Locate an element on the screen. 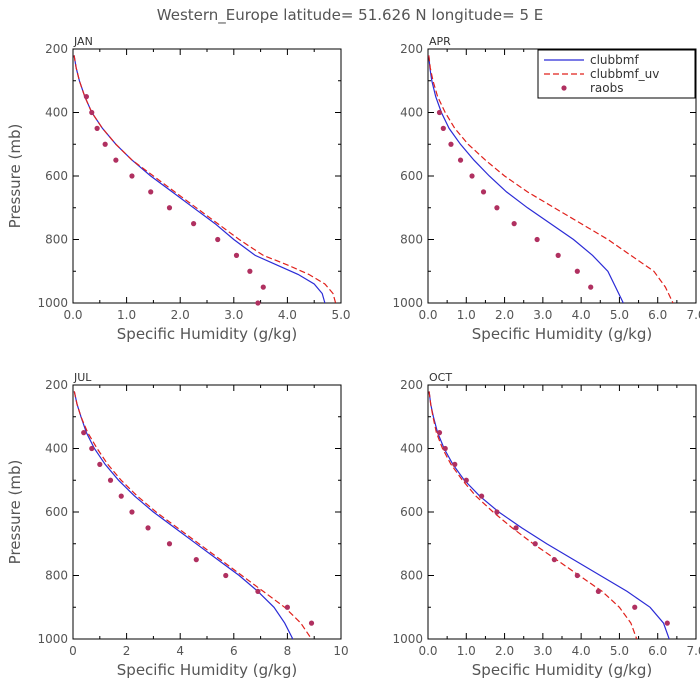 The width and height of the screenshot is (700, 700). x-tick-label: 2 is located at coordinates (127, 651).